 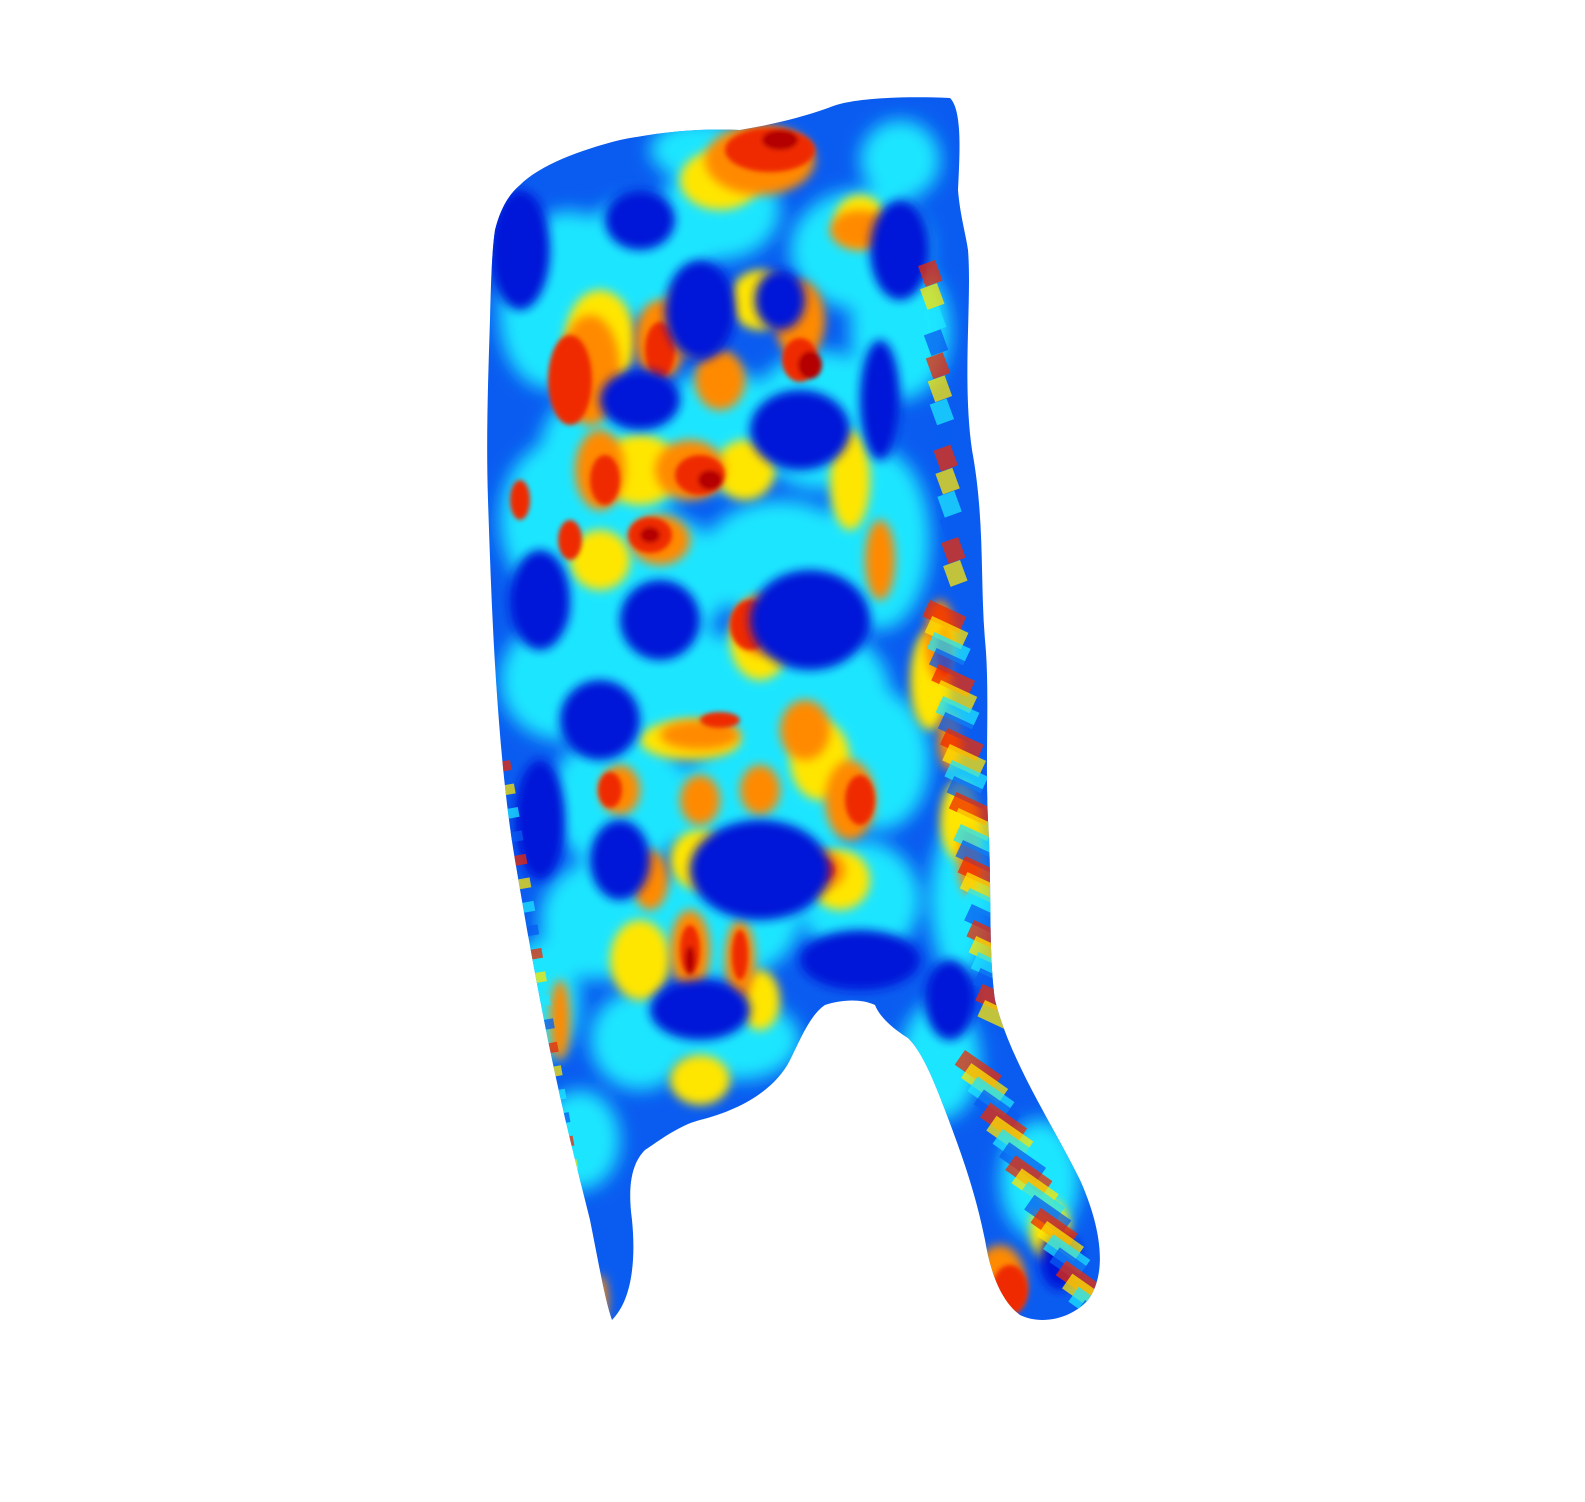 I want to click on right-flap-stripe, so click(x=1087, y=1310).